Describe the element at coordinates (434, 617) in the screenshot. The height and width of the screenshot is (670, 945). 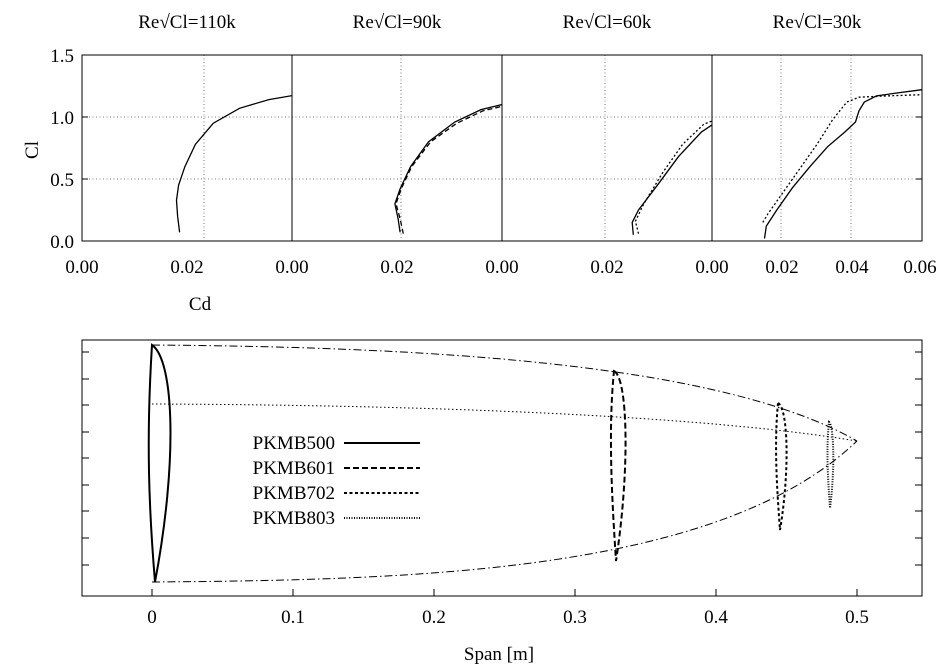
I see `x-tick-label: 0.2` at that location.